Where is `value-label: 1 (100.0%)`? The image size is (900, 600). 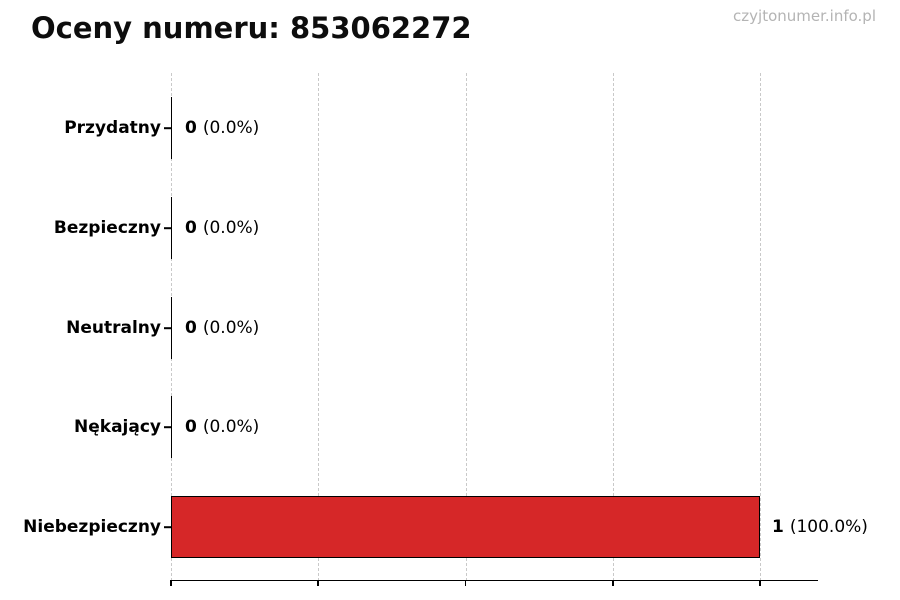
value-label: 1 (100.0%) is located at coordinates (820, 527).